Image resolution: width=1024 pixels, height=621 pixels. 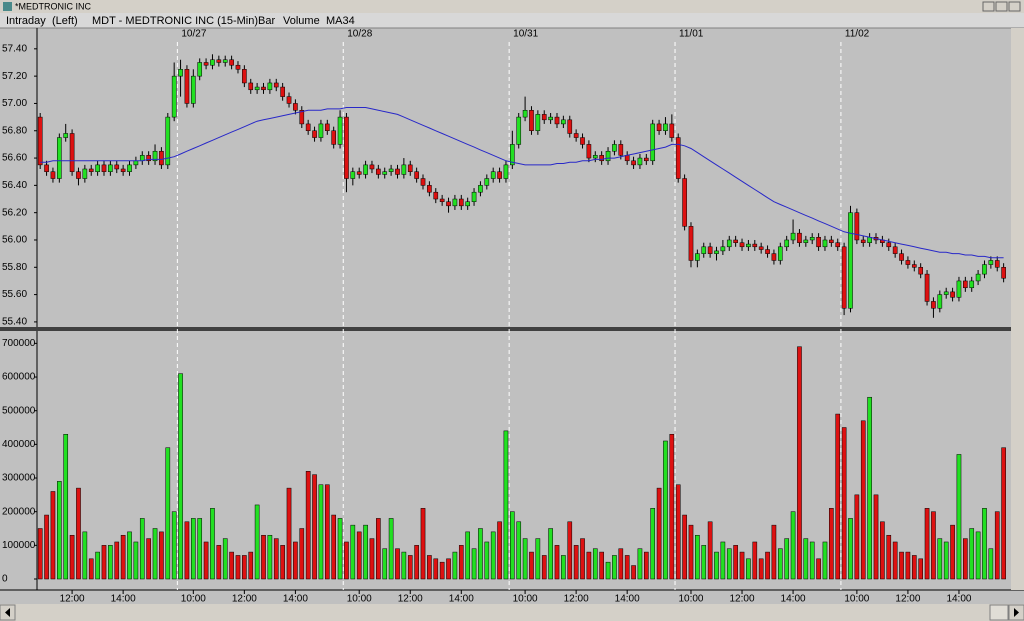 I want to click on restore-button, so click(x=1001, y=6).